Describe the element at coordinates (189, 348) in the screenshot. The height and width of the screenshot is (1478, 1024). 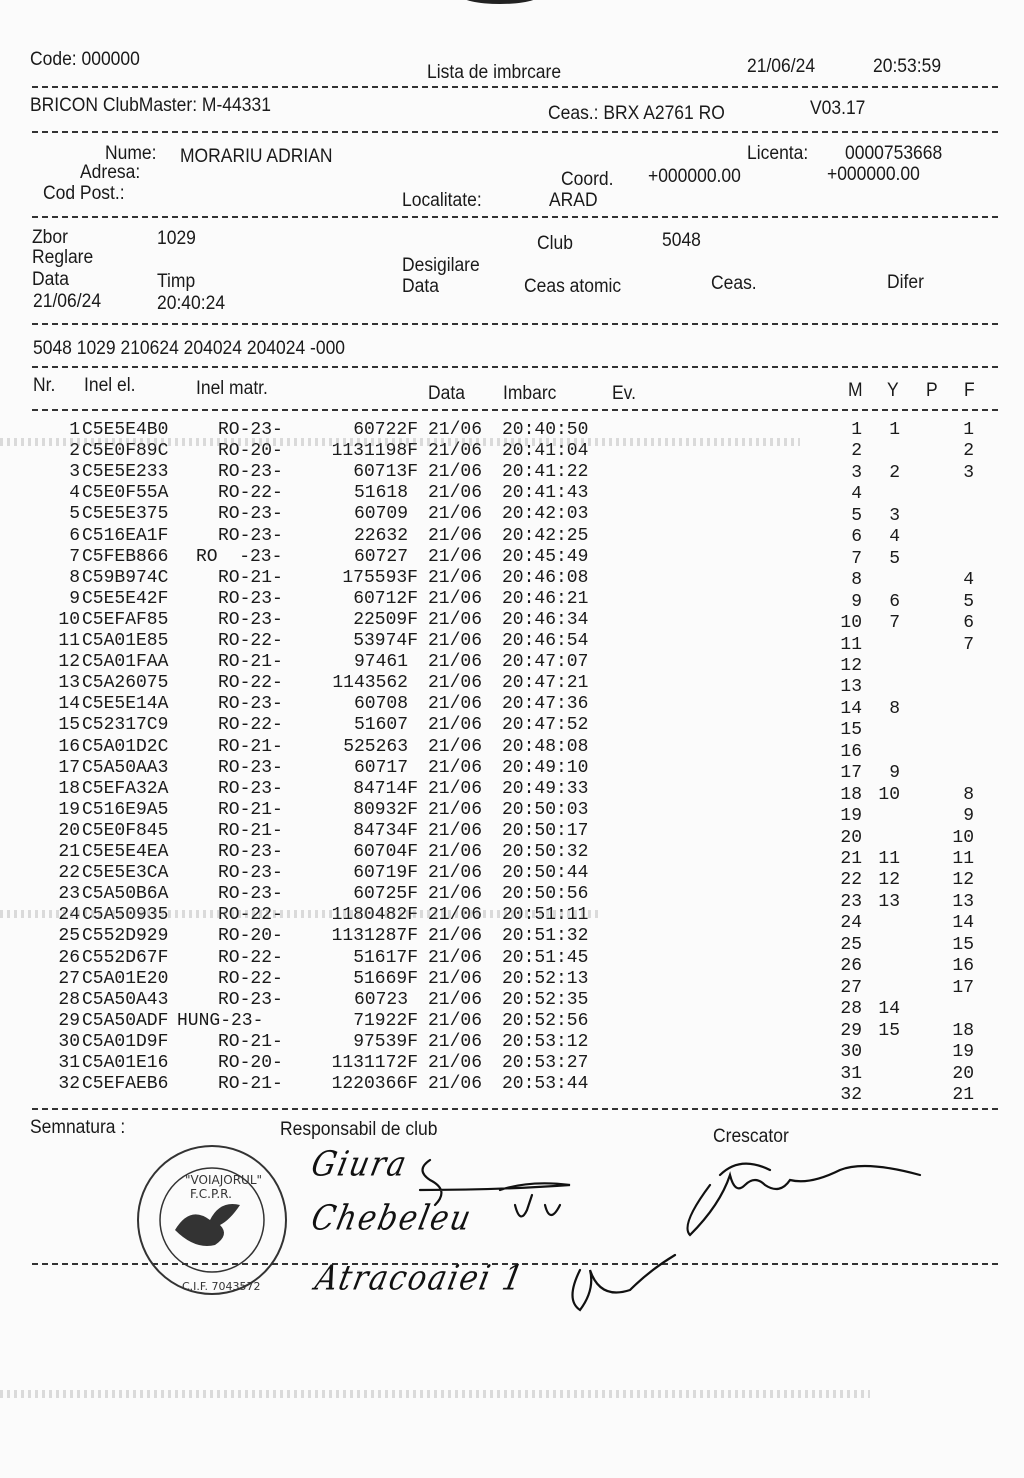
I see `flight-code-line: 5048 1029 210624 204024 204024 -000` at that location.